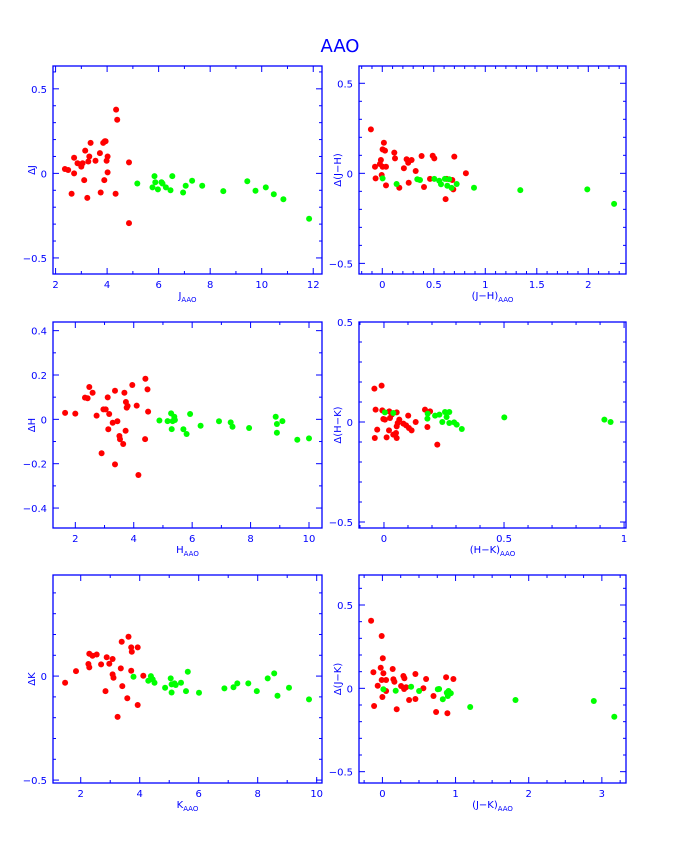 This screenshot has height=850, width=680. What do you see at coordinates (258, 794) in the screenshot?
I see `x-tick-label: 8` at bounding box center [258, 794].